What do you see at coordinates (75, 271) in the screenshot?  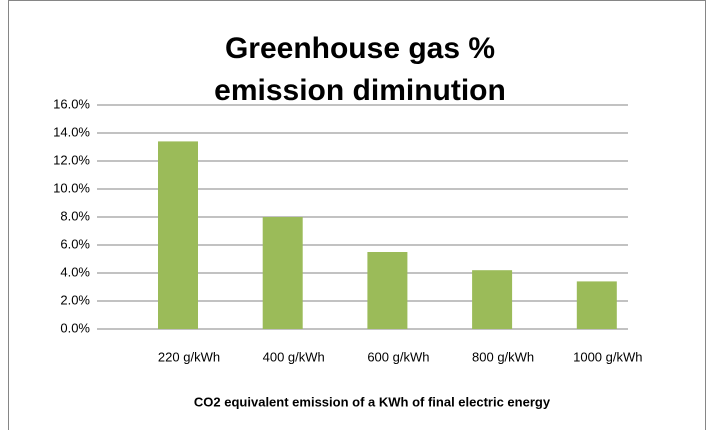 I see `y-tick-label: 4.0%` at bounding box center [75, 271].